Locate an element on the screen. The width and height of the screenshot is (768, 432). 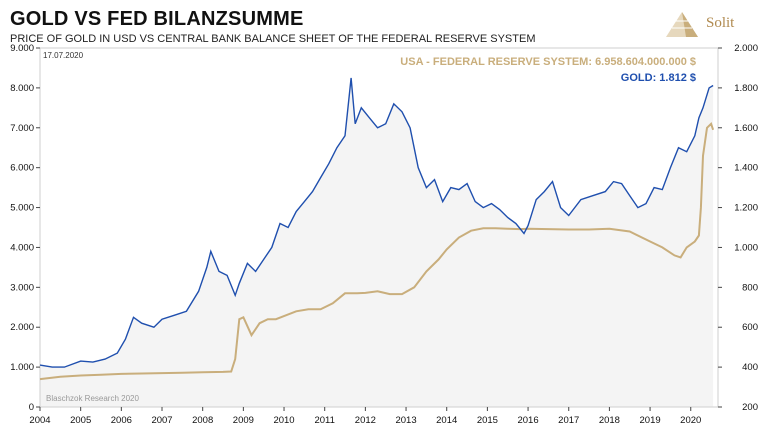
y-right-tick-label: 600 is located at coordinates (750, 327).